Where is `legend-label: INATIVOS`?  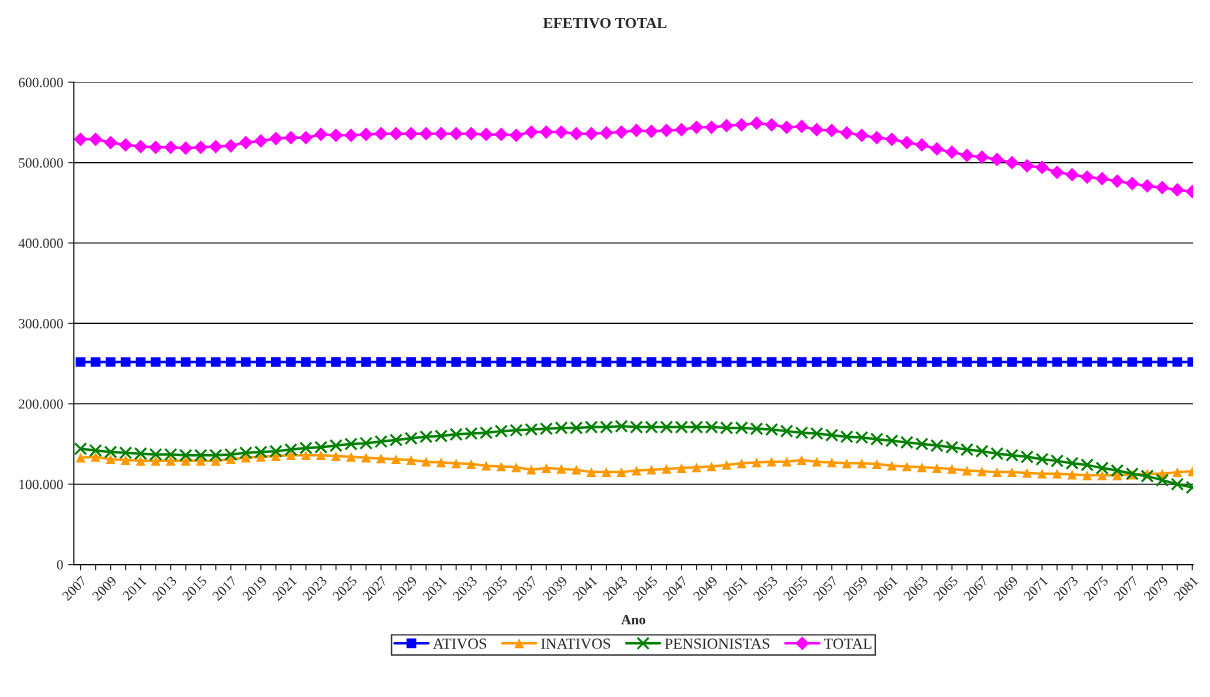 legend-label: INATIVOS is located at coordinates (576, 643).